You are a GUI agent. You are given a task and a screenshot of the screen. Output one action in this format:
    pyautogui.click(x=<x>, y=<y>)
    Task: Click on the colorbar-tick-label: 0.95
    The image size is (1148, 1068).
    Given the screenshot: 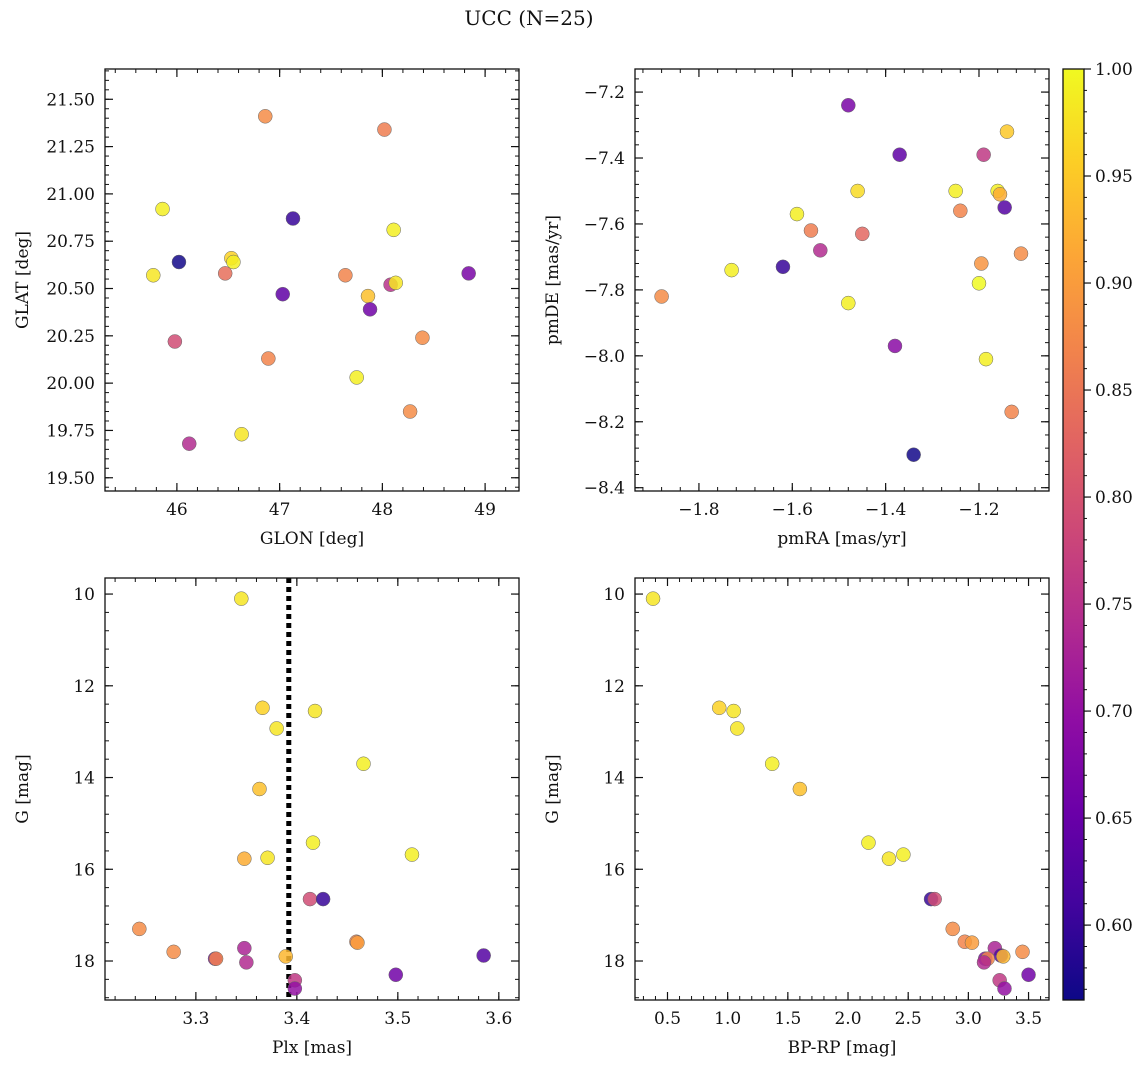 What is the action you would take?
    pyautogui.click(x=1114, y=177)
    